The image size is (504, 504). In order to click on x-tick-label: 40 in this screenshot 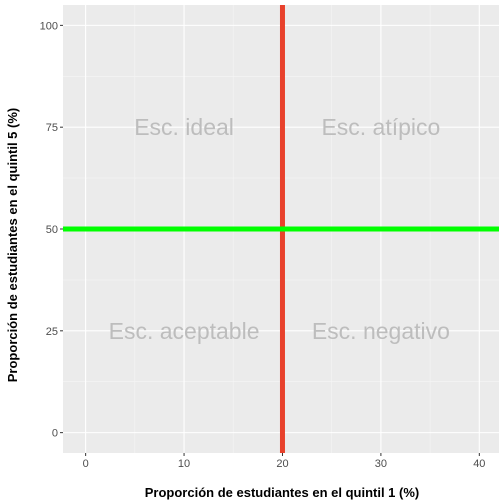, I will do `click(479, 464)`.